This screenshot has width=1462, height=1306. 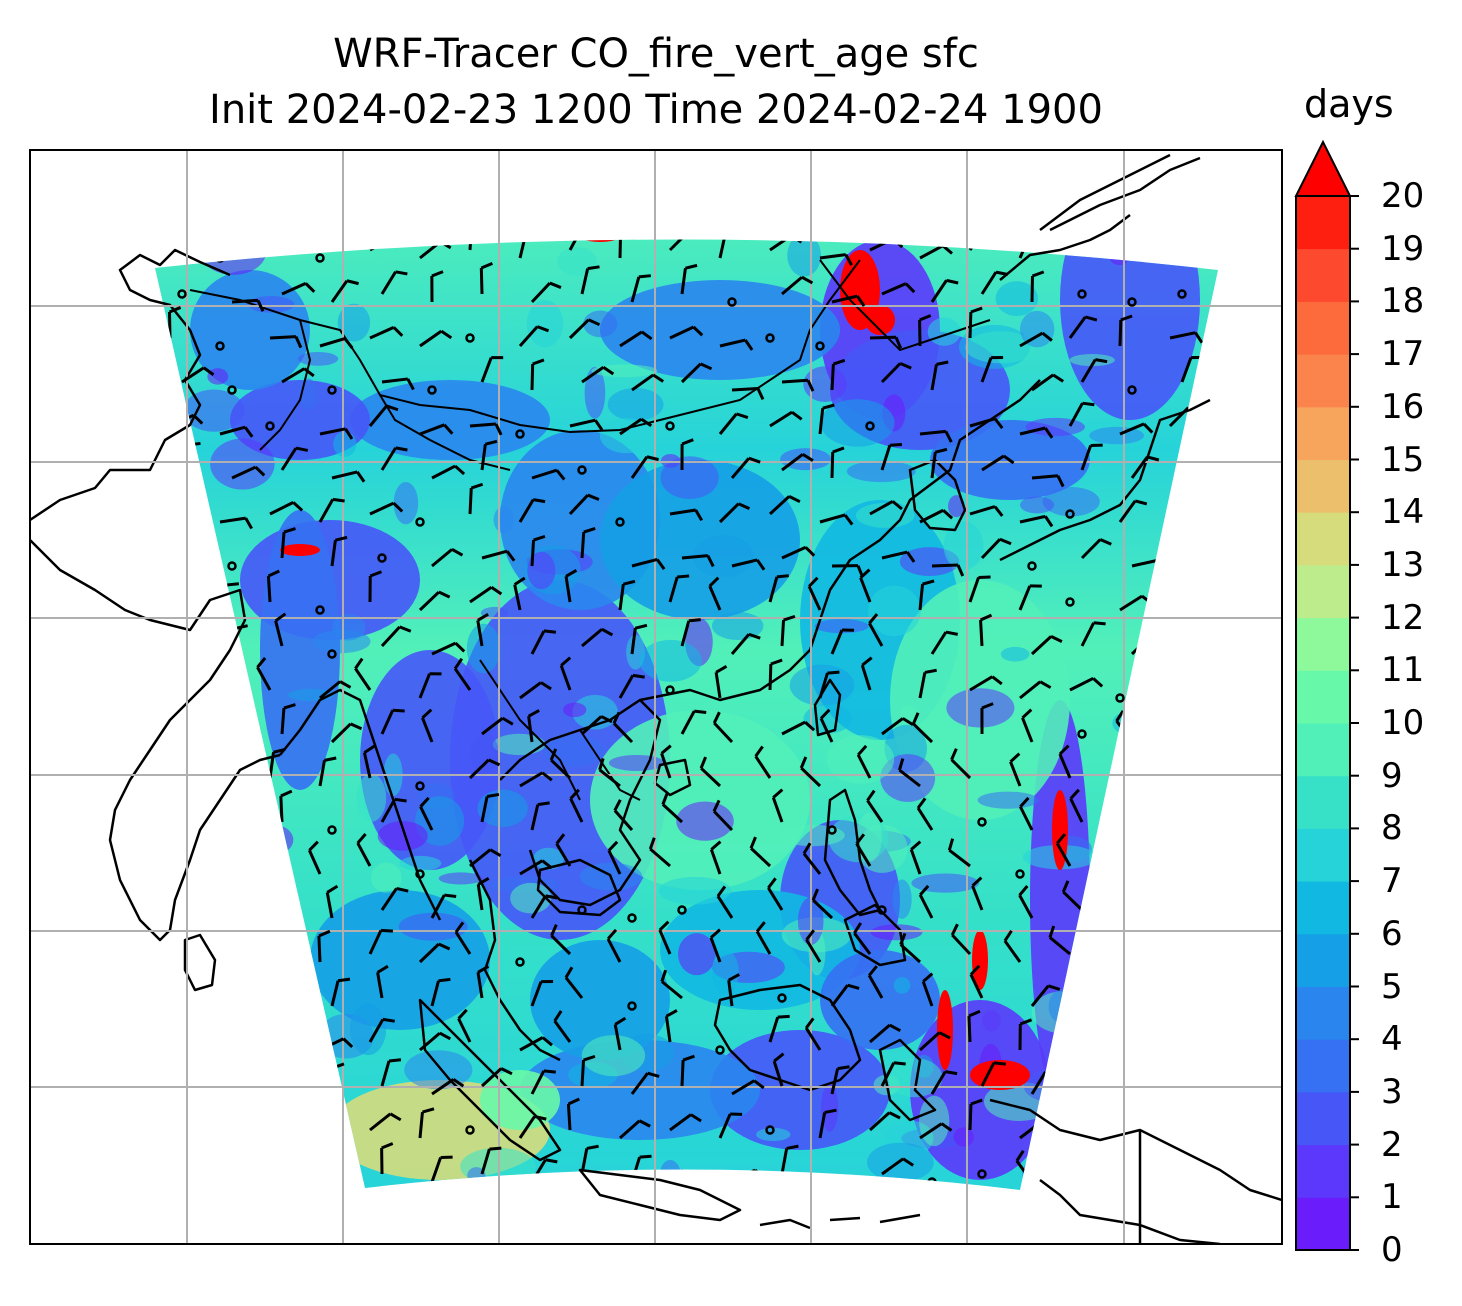 What do you see at coordinates (1392, 933) in the screenshot?
I see `colorbar-tick-label: 6` at bounding box center [1392, 933].